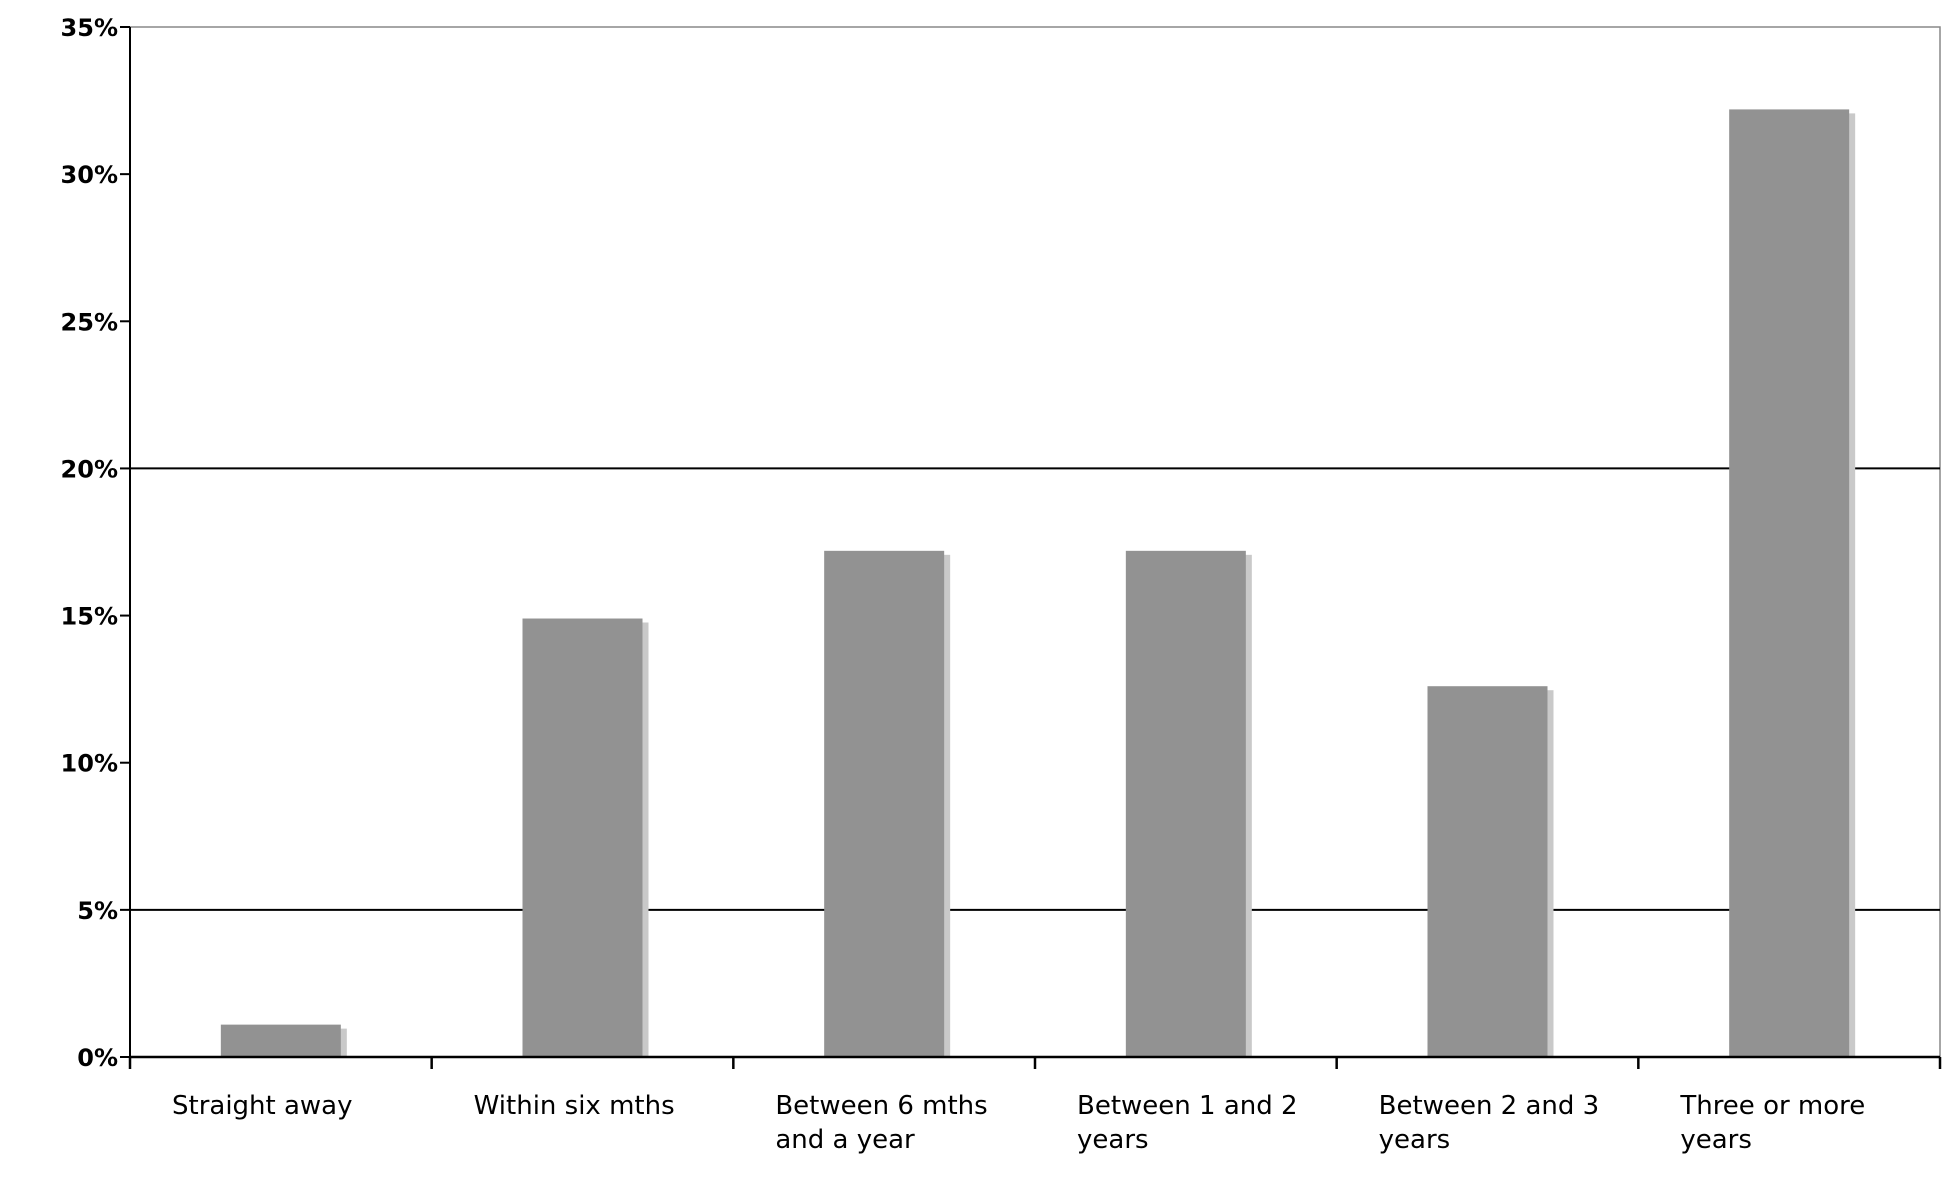 The height and width of the screenshot is (1195, 1946). What do you see at coordinates (89, 469) in the screenshot?
I see `y-tick-label: 20%` at bounding box center [89, 469].